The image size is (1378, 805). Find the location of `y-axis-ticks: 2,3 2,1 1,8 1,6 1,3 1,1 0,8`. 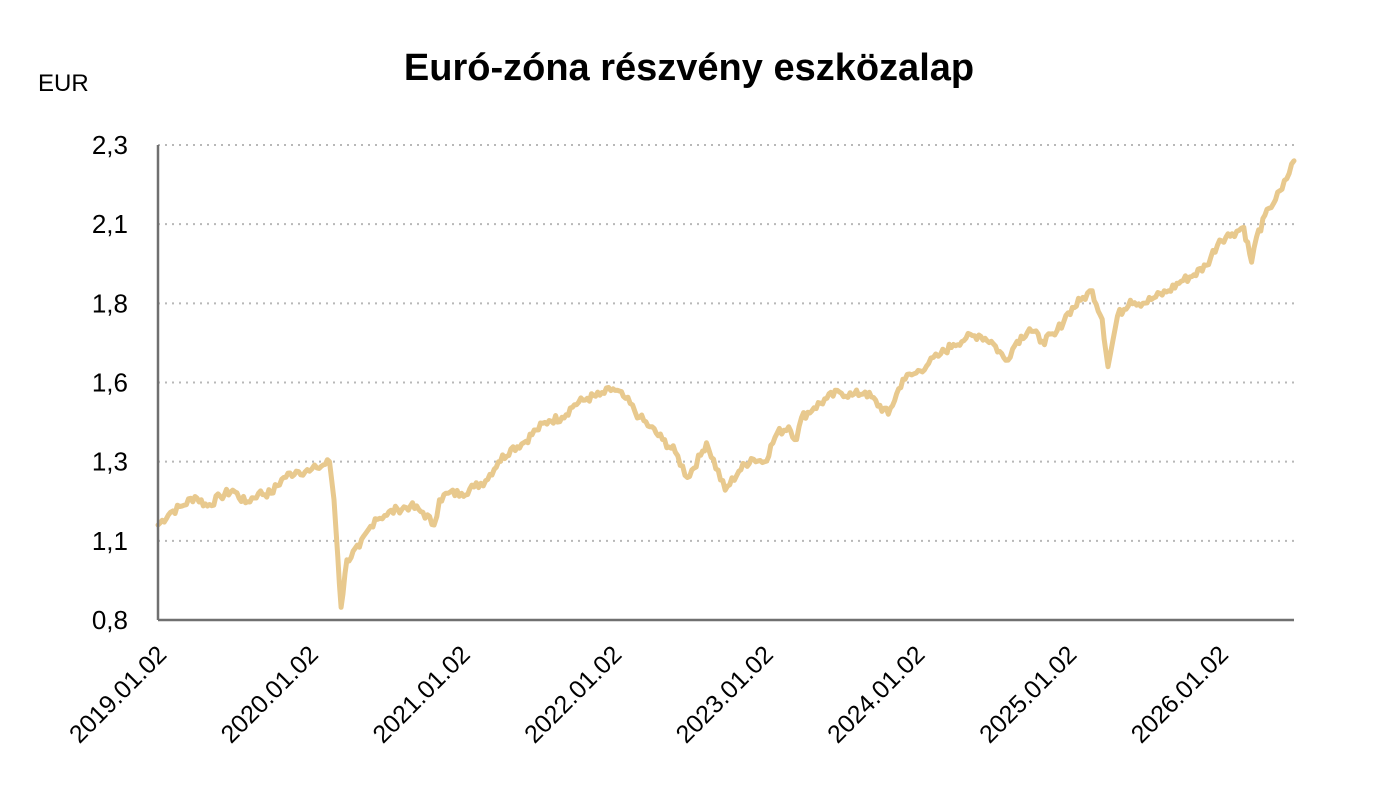

y-axis-ticks: 2,3 2,1 1,8 1,6 1,3 1,1 0,8 is located at coordinates (110, 382).